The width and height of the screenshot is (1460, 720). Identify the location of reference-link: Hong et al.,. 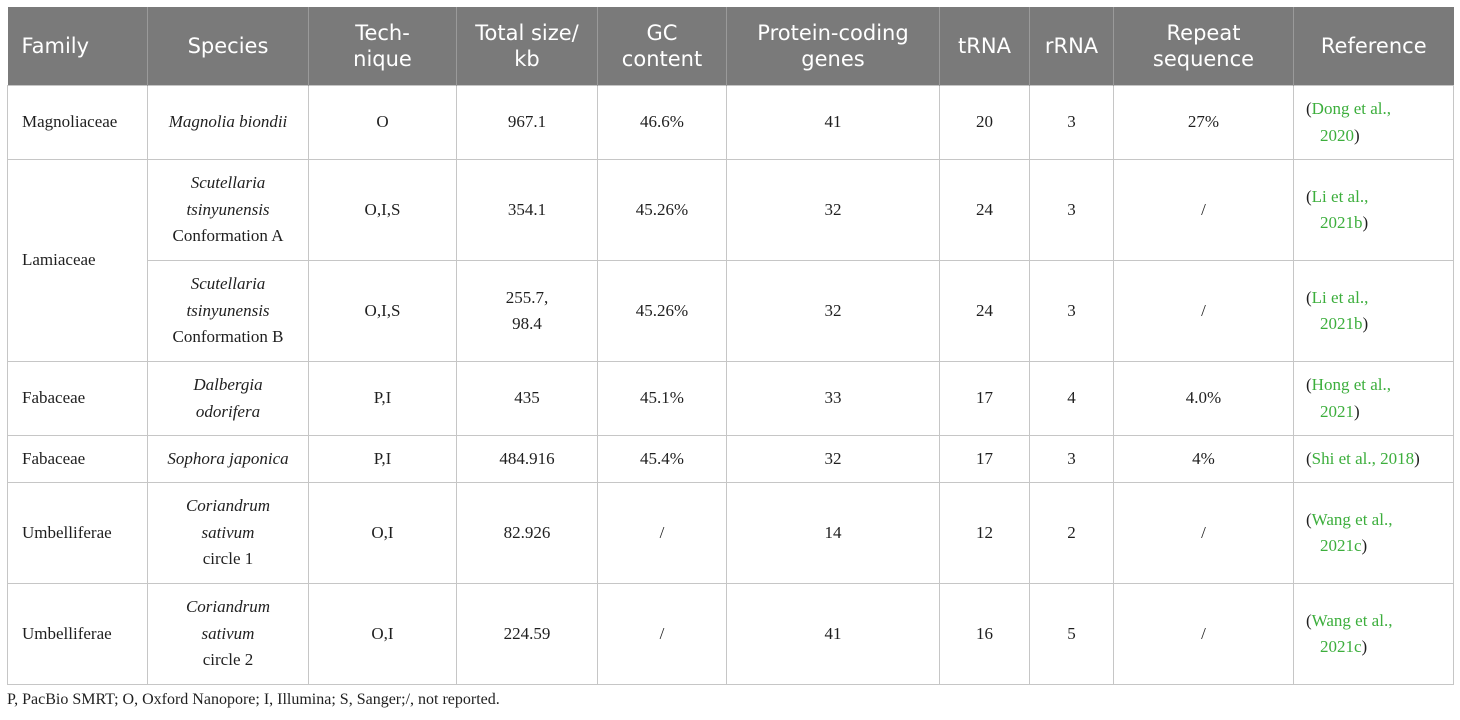
(1351, 384).